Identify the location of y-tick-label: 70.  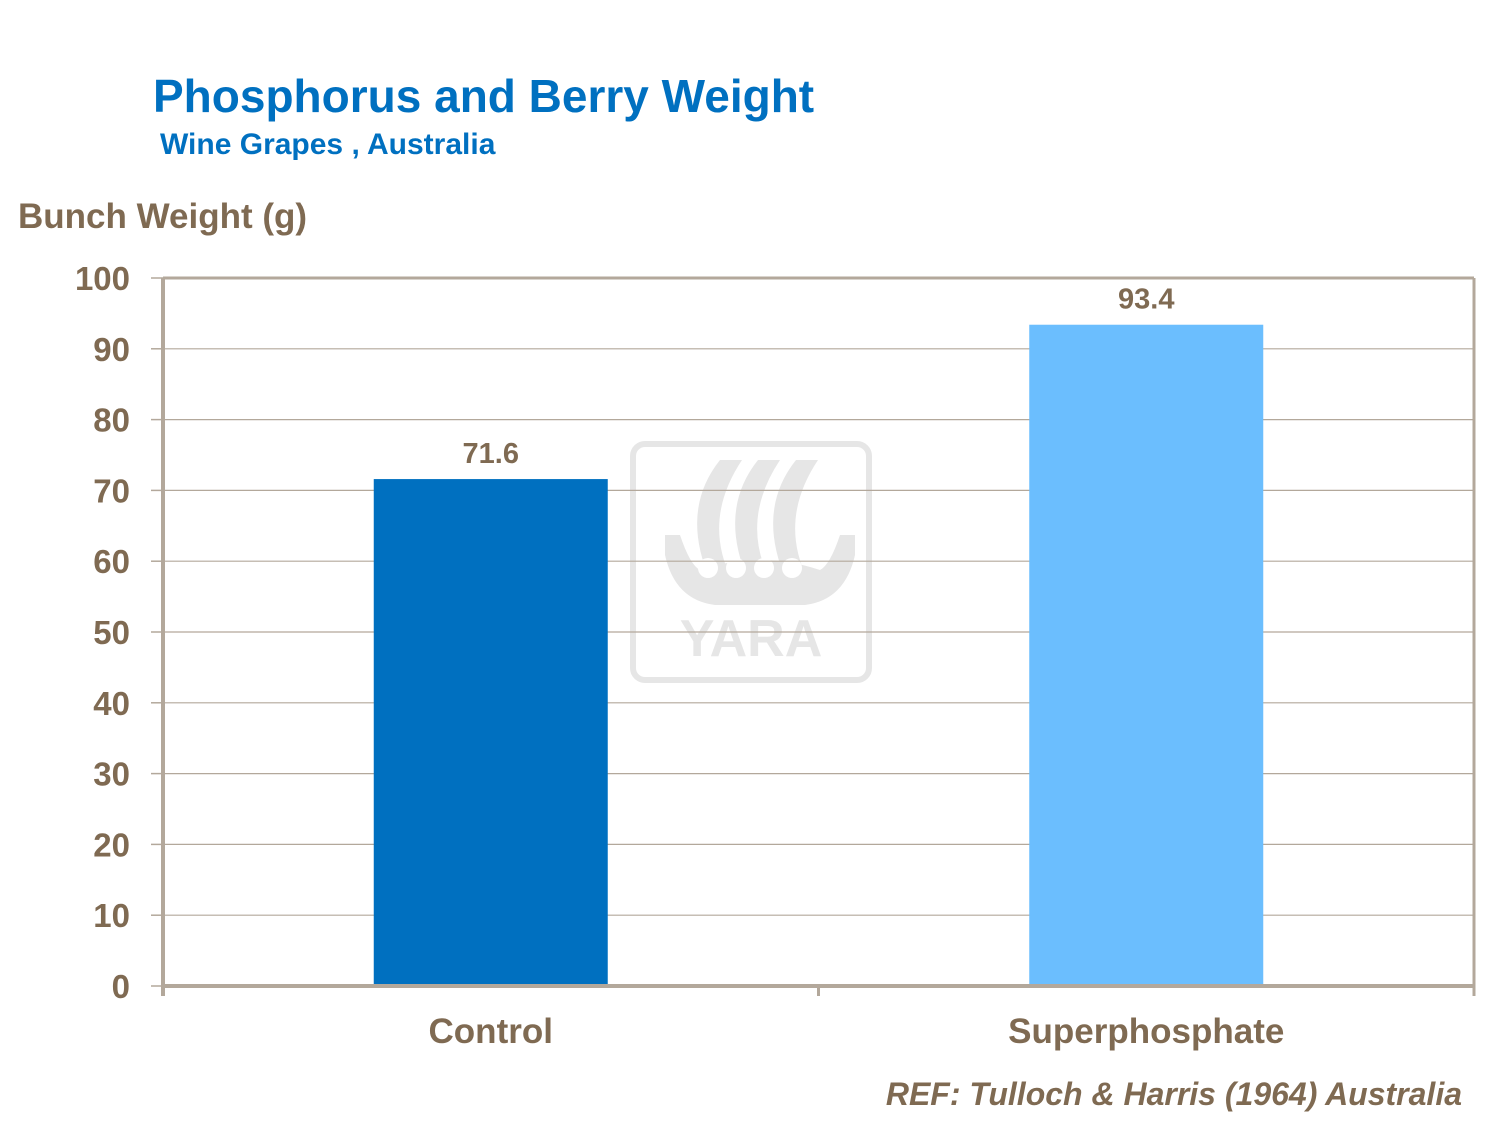
(111, 490).